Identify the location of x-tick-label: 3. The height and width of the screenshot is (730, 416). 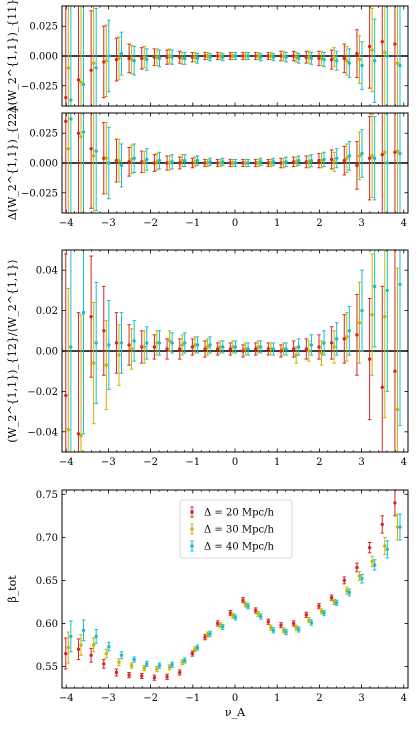
(361, 223).